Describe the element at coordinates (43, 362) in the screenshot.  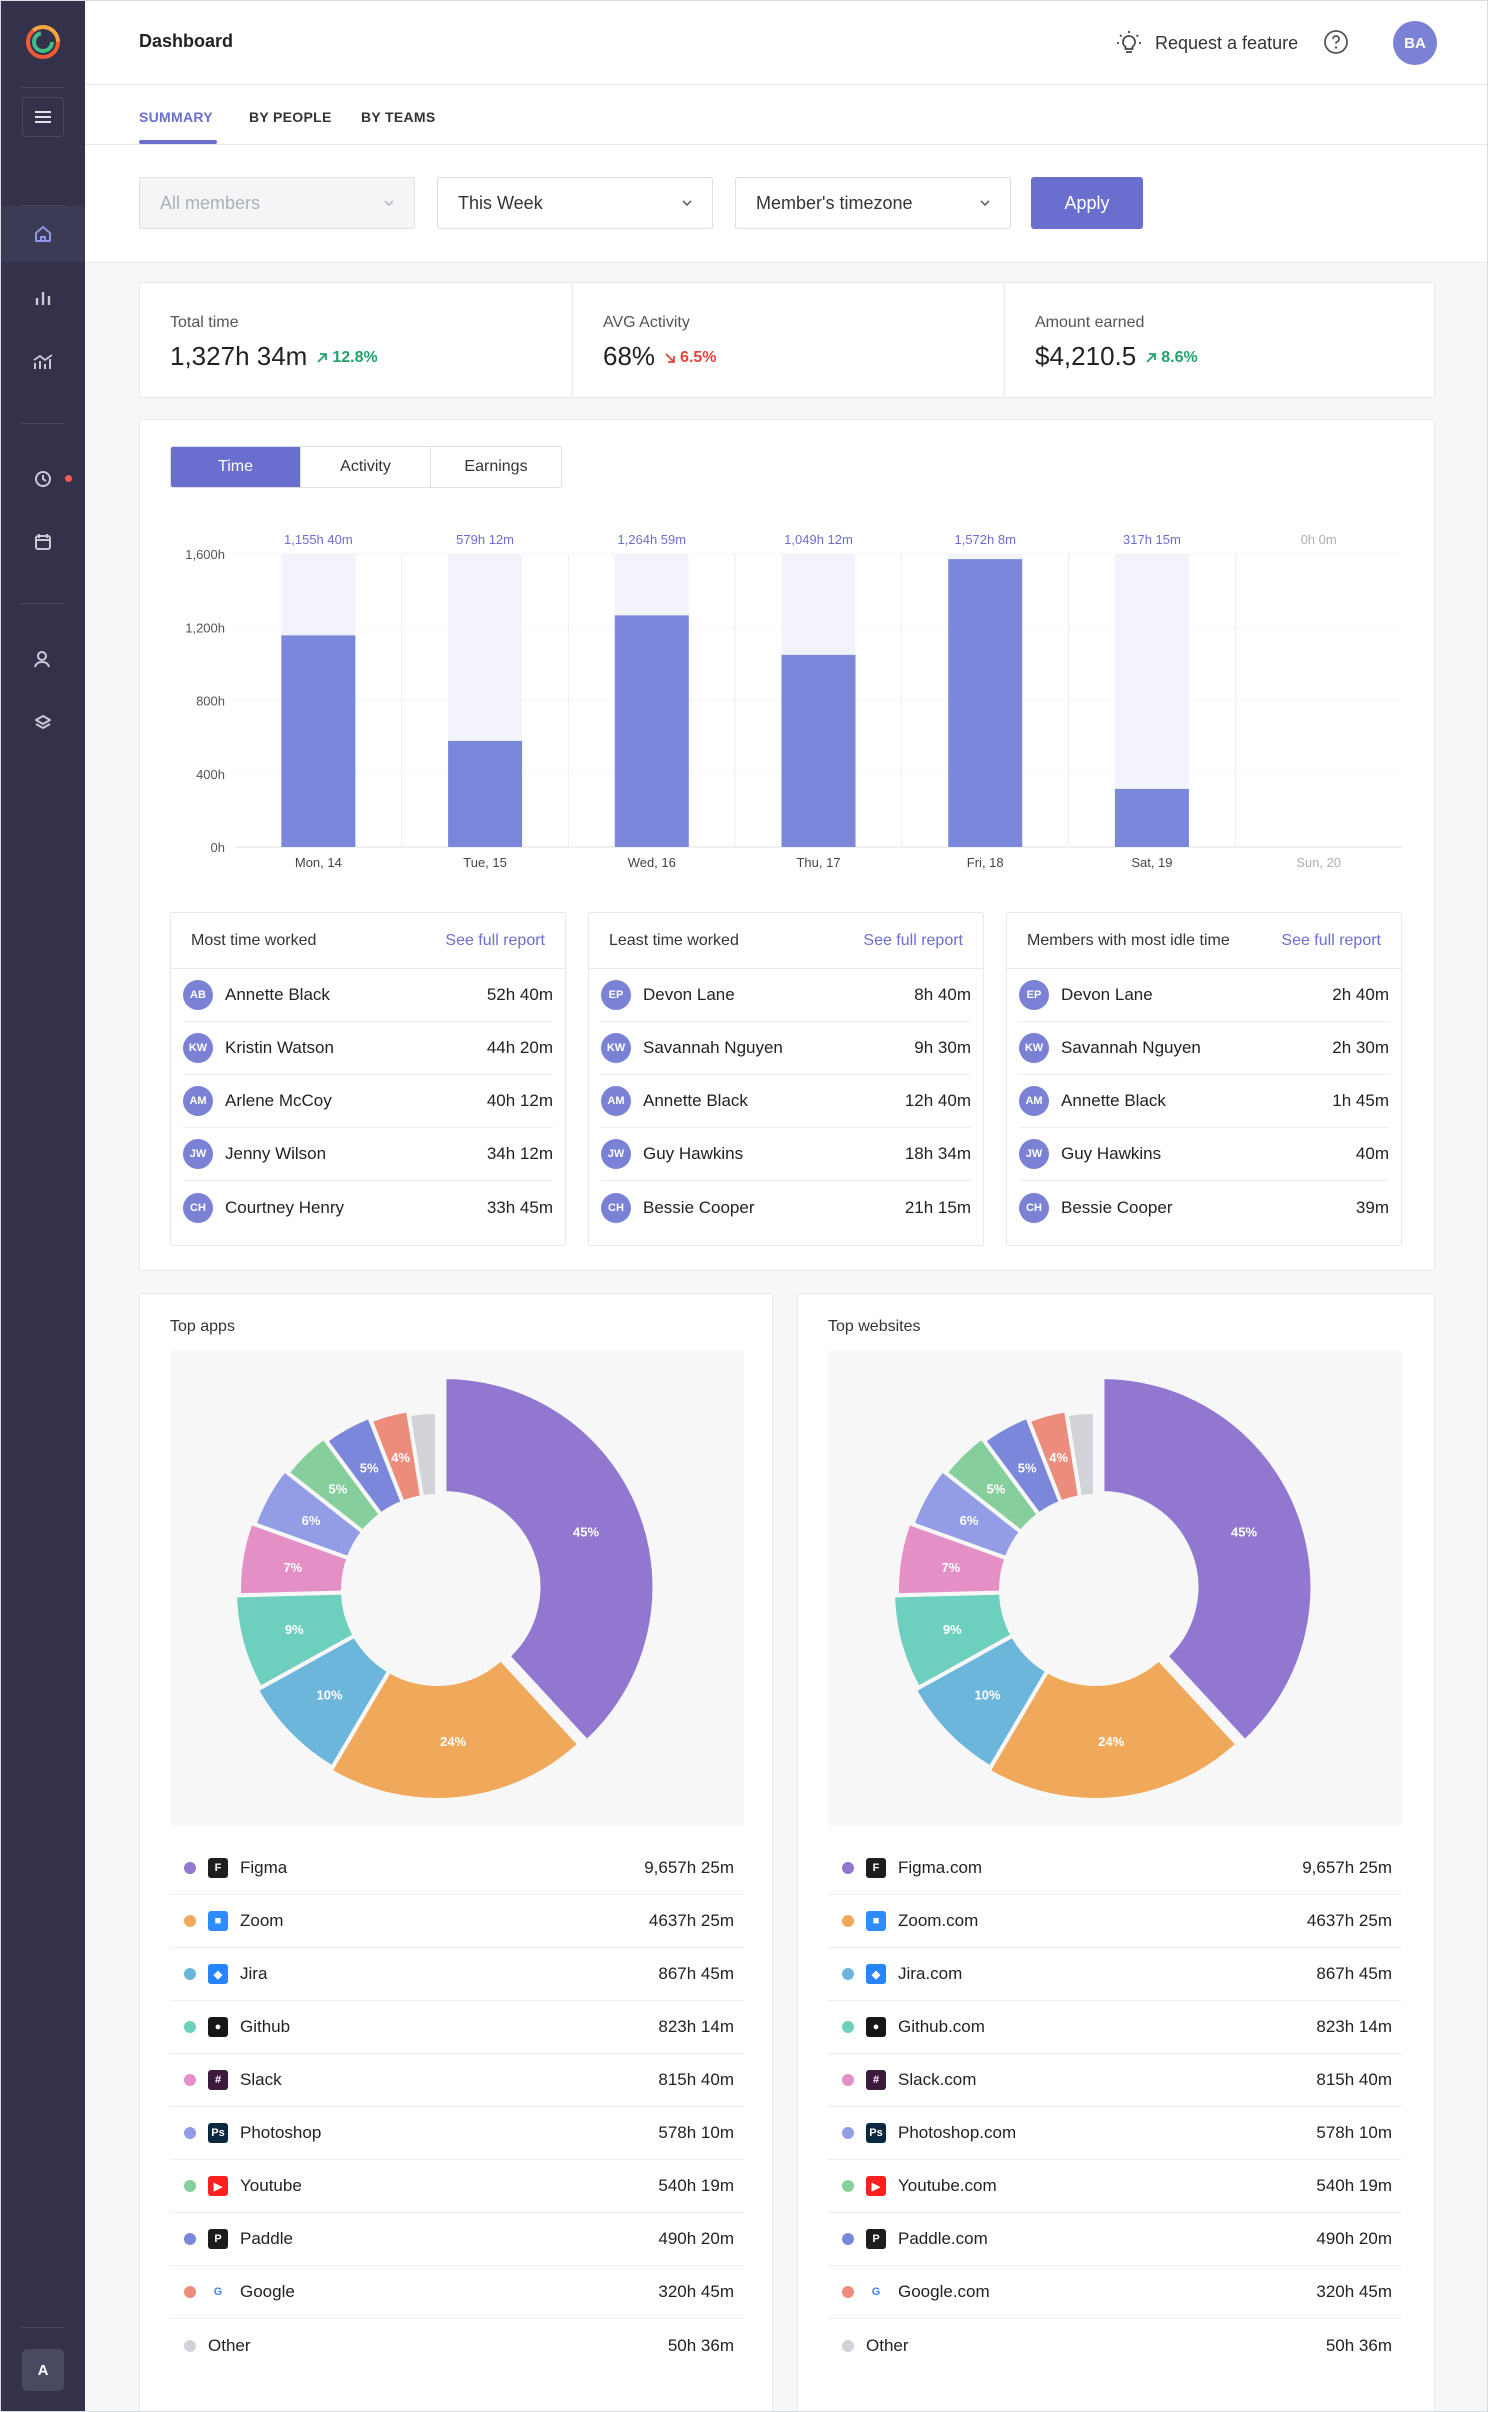
I see `sidebar-item-analytics` at that location.